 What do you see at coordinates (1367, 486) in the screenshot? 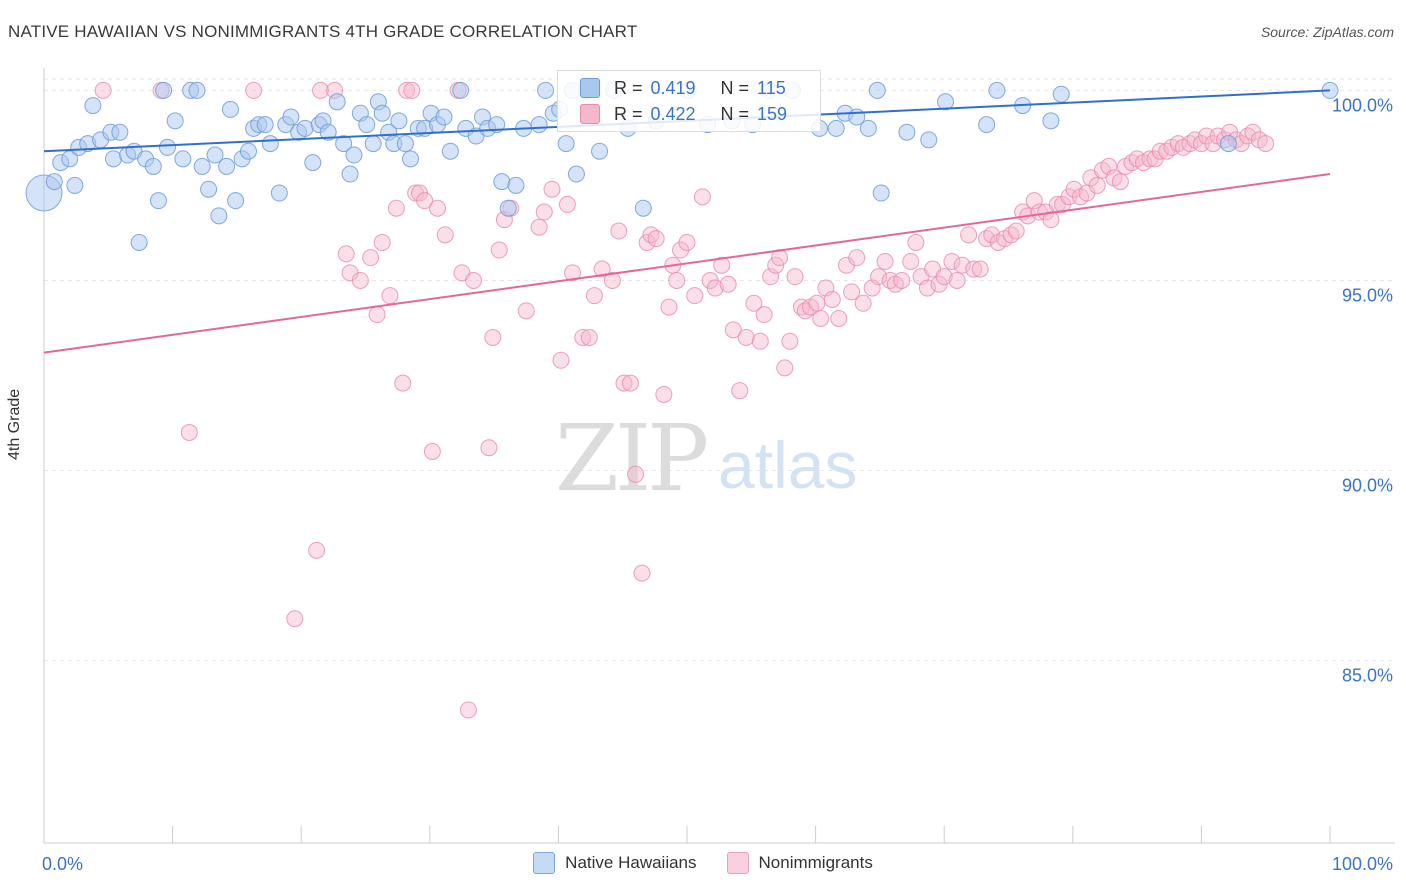
I see `y-tick-label: 90.0%` at bounding box center [1367, 486].